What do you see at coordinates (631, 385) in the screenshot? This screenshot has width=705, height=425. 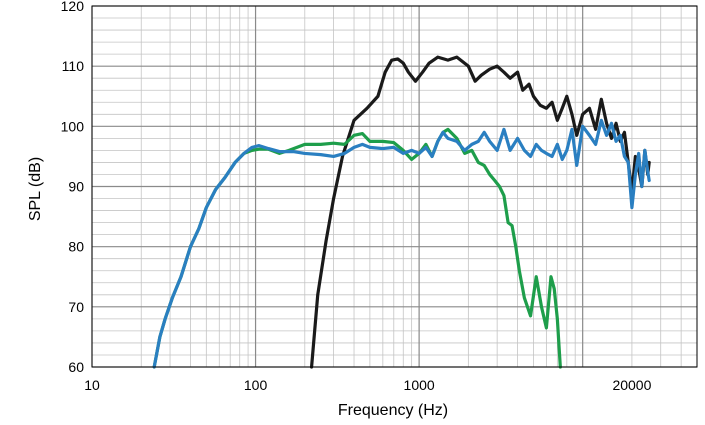 I see `x-tick-label: 20000` at bounding box center [631, 385].